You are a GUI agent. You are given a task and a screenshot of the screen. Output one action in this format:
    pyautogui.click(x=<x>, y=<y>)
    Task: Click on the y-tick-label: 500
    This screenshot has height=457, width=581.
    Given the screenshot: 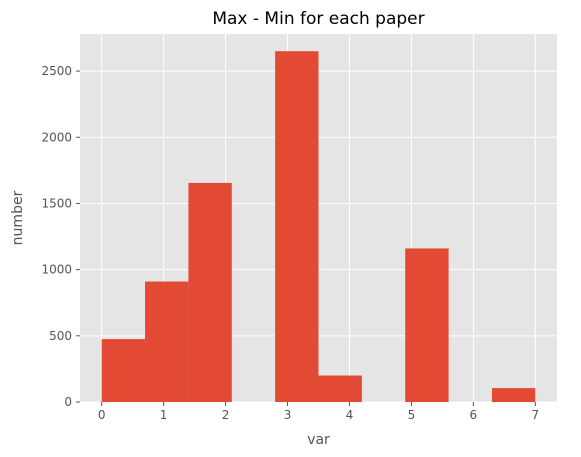 What is the action you would take?
    pyautogui.click(x=60, y=336)
    